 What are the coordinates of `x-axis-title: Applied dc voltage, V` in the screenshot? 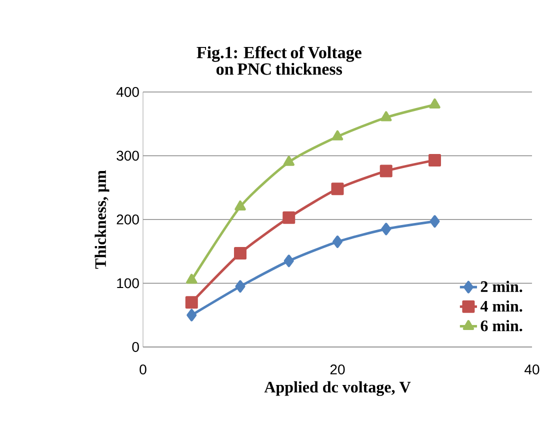 It's located at (337, 388).